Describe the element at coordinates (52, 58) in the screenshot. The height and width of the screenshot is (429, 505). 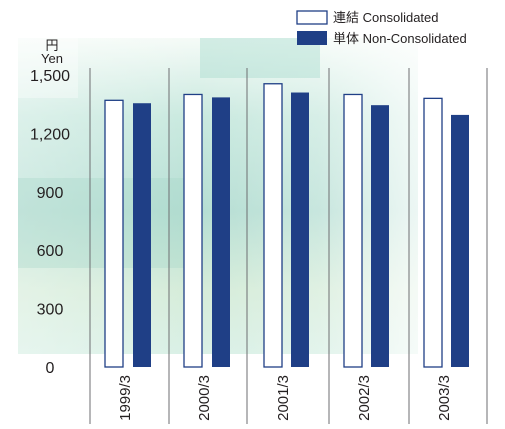
I see `y-unit-label-en: Yen` at that location.